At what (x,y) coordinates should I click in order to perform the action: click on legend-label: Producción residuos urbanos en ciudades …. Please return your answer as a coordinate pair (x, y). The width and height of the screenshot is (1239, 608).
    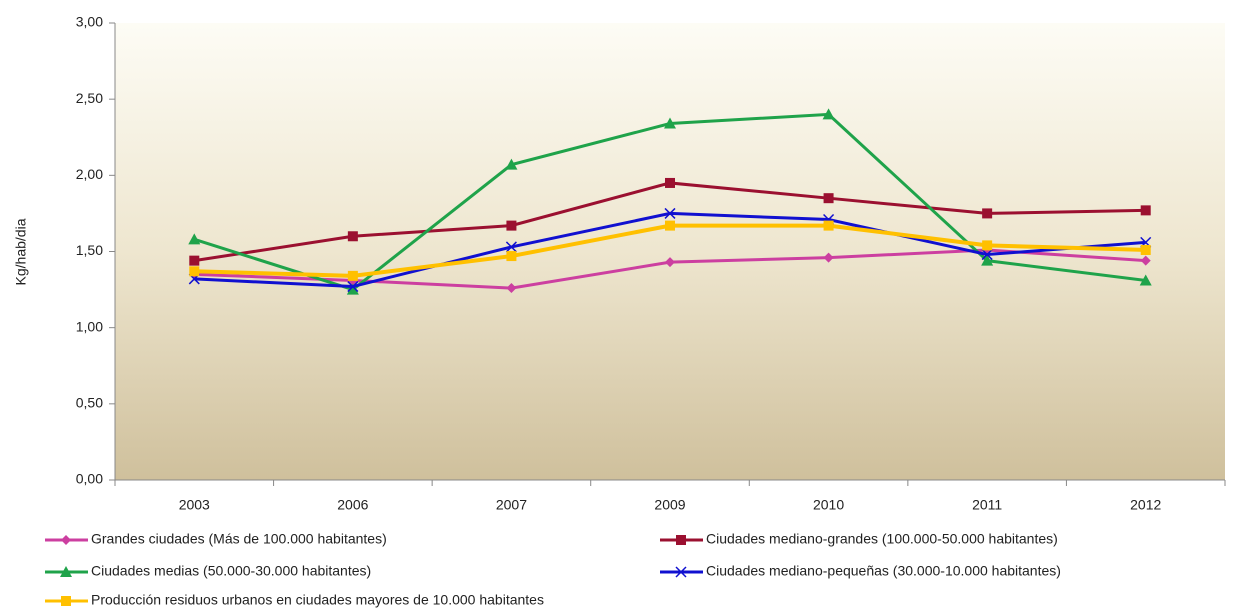
    Looking at the image, I should click on (317, 600).